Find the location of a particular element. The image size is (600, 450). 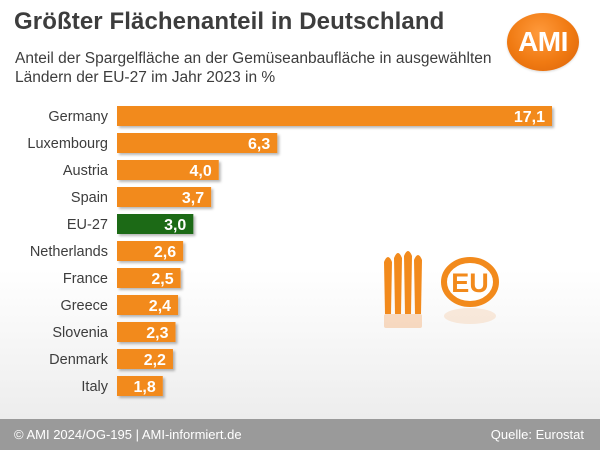

asparagus-icon is located at coordinates (403, 289).